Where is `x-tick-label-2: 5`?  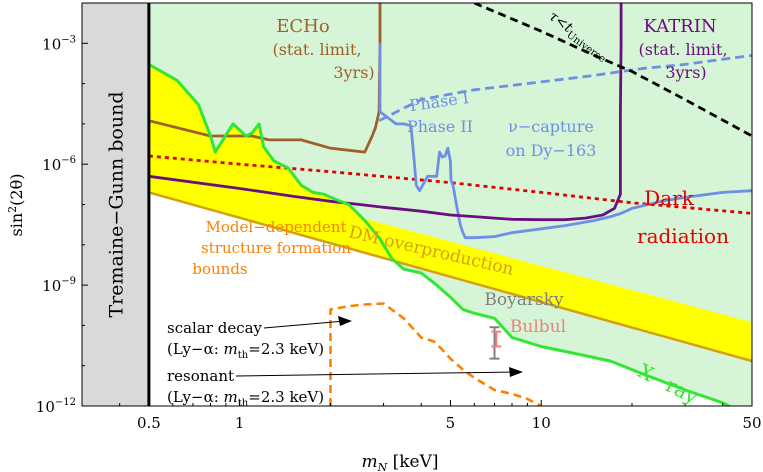
x-tick-label-2: 5 is located at coordinates (451, 423).